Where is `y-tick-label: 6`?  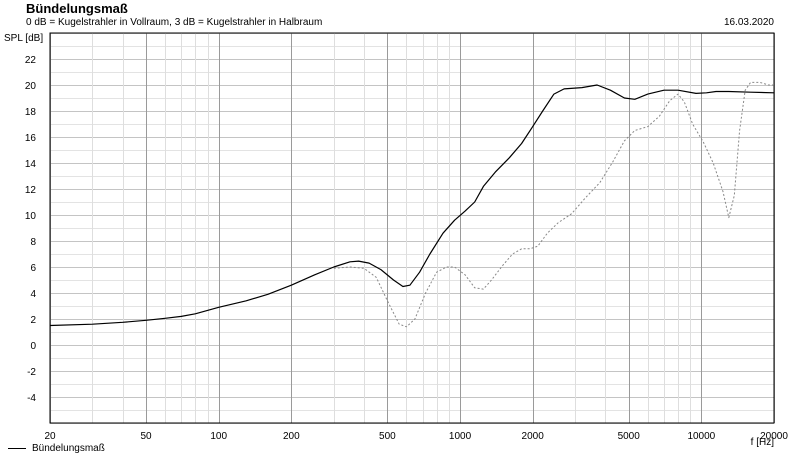 y-tick-label: 6 is located at coordinates (33, 268).